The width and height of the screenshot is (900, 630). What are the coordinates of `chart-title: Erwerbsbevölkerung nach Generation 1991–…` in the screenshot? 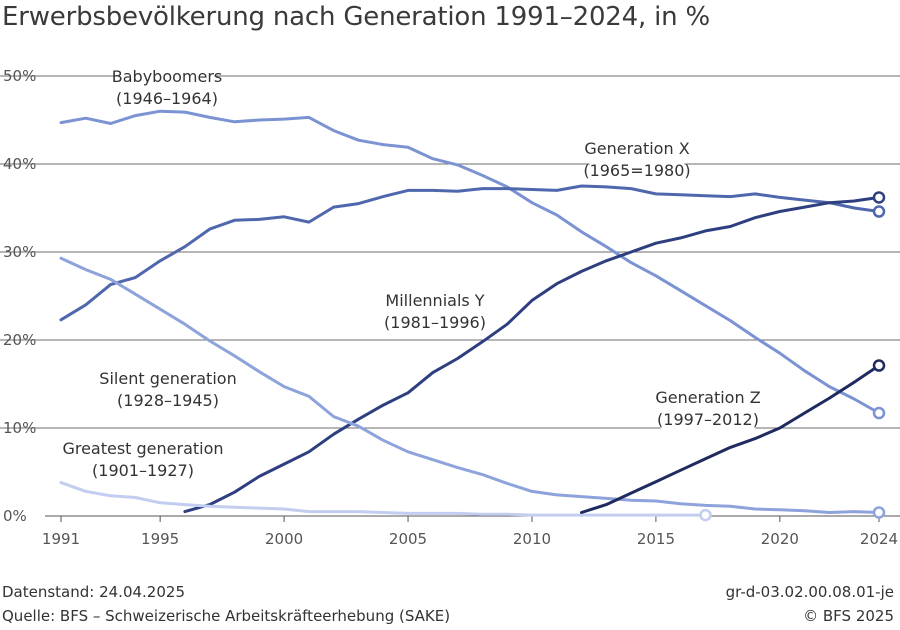 It's located at (356, 17).